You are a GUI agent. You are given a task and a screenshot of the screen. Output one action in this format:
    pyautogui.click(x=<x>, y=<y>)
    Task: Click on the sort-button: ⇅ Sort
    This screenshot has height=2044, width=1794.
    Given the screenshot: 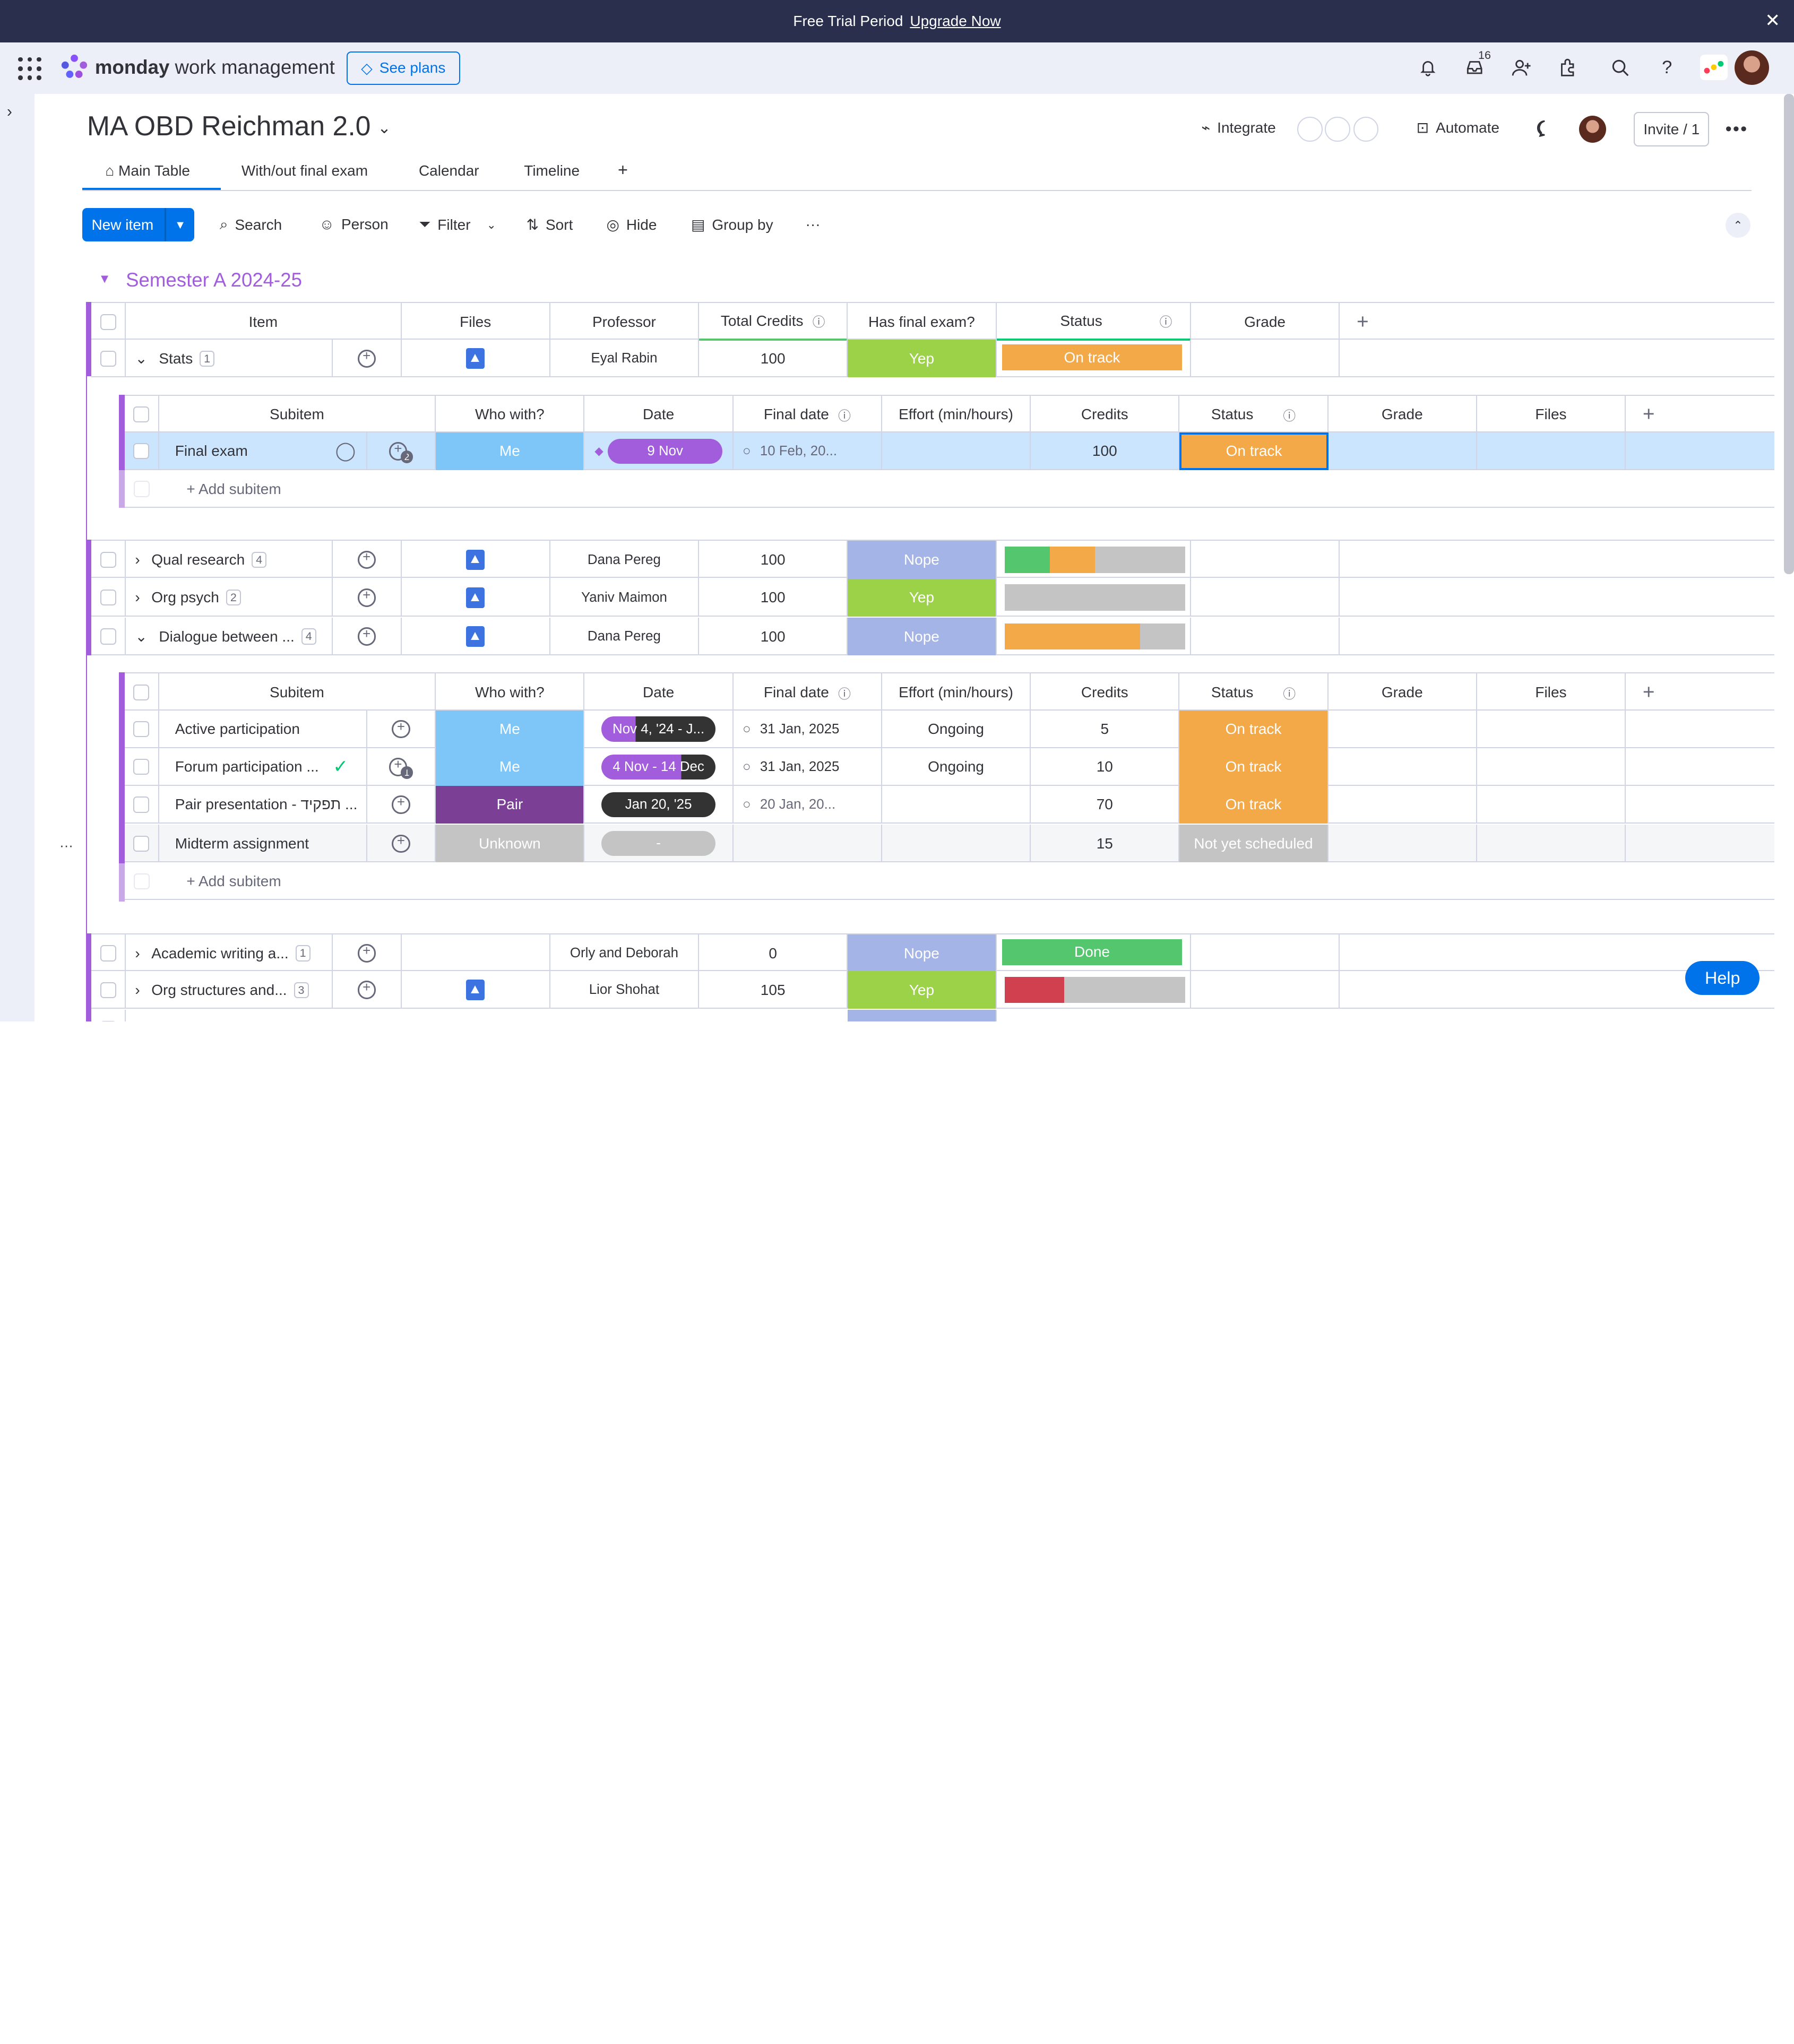 What is the action you would take?
    pyautogui.click(x=549, y=224)
    